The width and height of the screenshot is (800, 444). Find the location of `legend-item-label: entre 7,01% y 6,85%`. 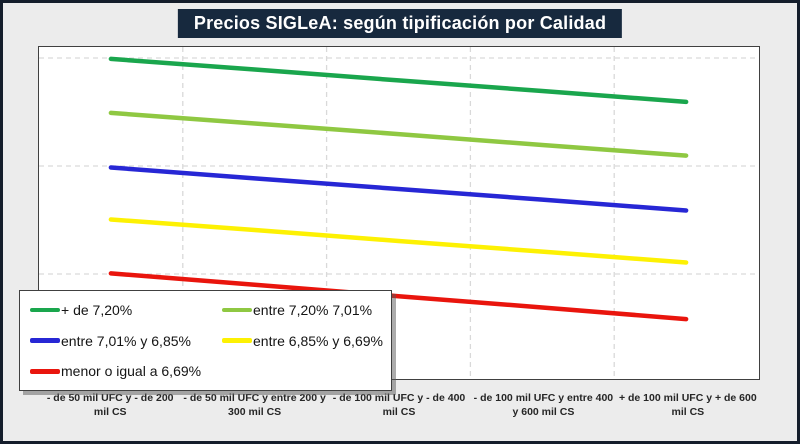

legend-item-label: entre 7,01% y 6,85% is located at coordinates (126, 340).